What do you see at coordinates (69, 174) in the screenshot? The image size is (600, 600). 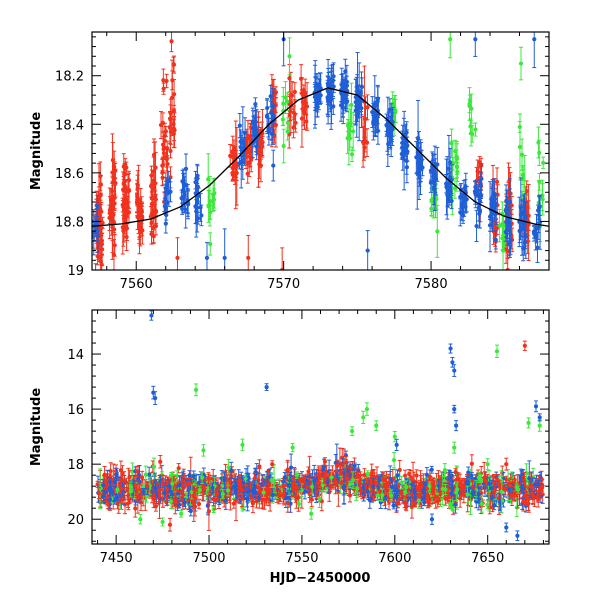 I see `top-y-tick-label: 18.6` at bounding box center [69, 174].